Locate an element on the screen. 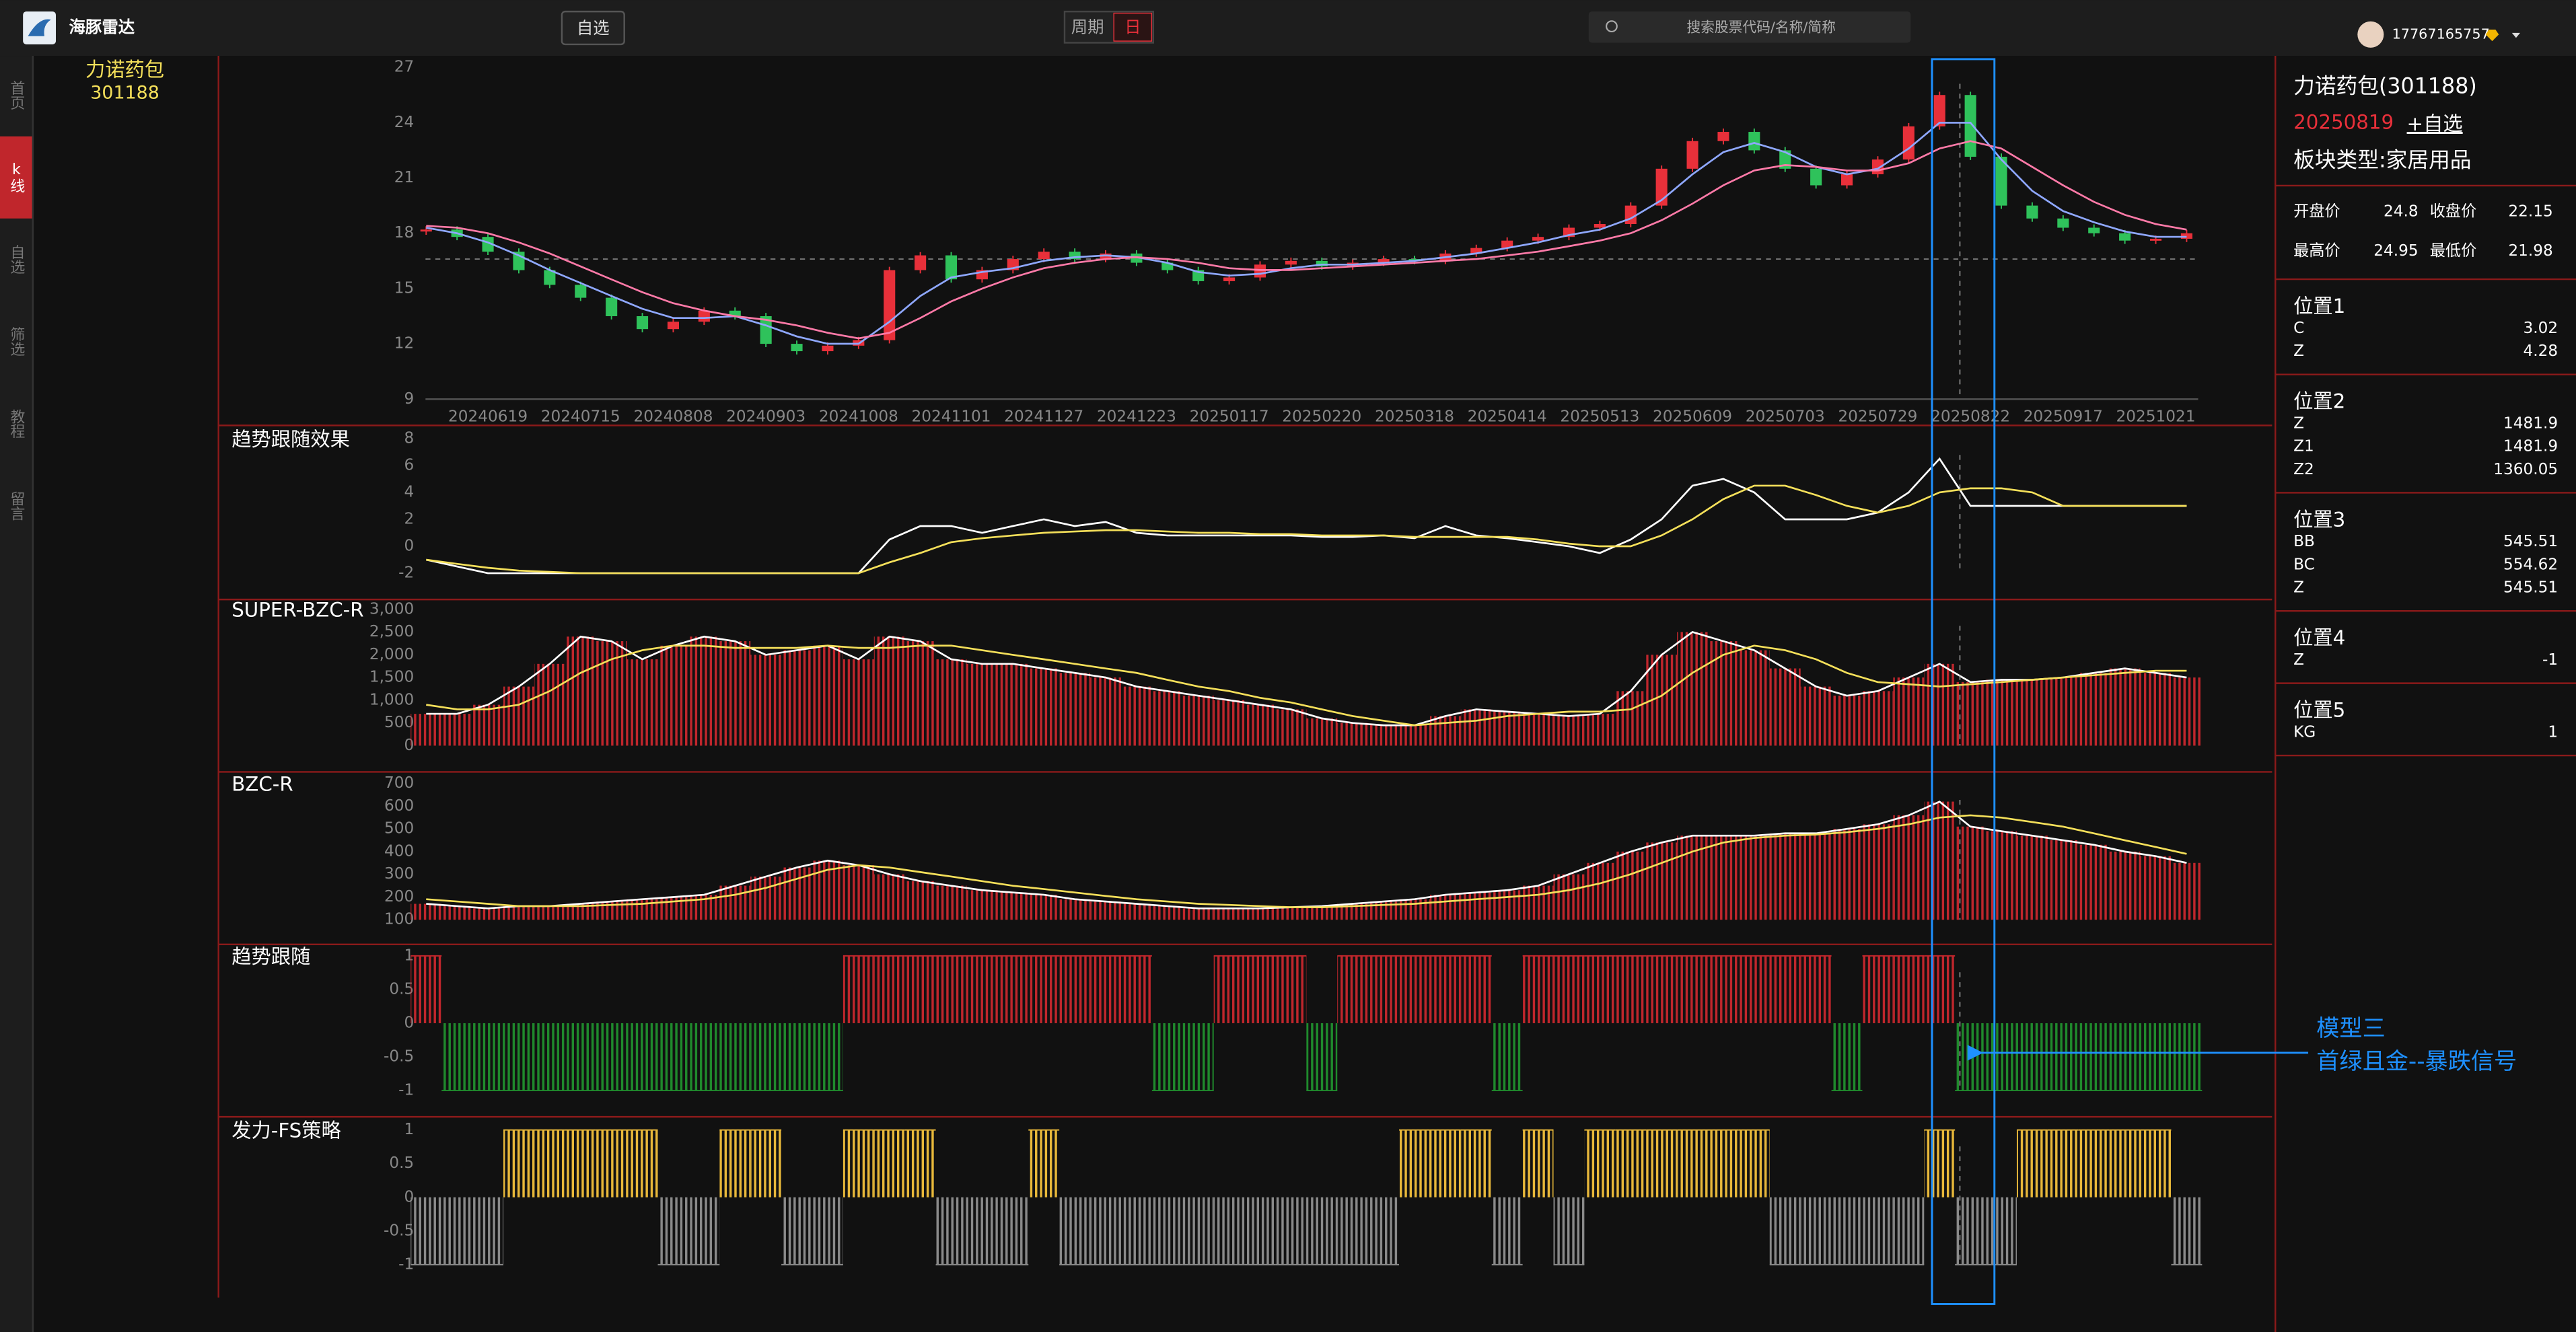 This screenshot has width=2576, height=1332. x-tick-label: 20250703 is located at coordinates (1785, 417).